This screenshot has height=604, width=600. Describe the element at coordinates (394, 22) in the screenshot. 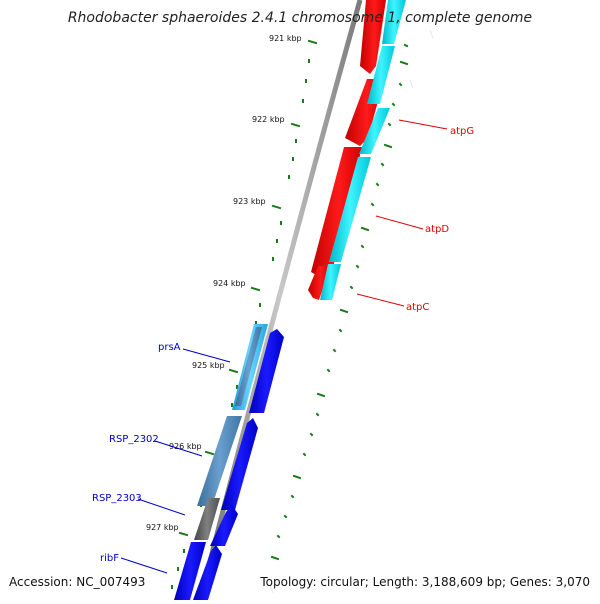

I see `gene-atpH` at that location.